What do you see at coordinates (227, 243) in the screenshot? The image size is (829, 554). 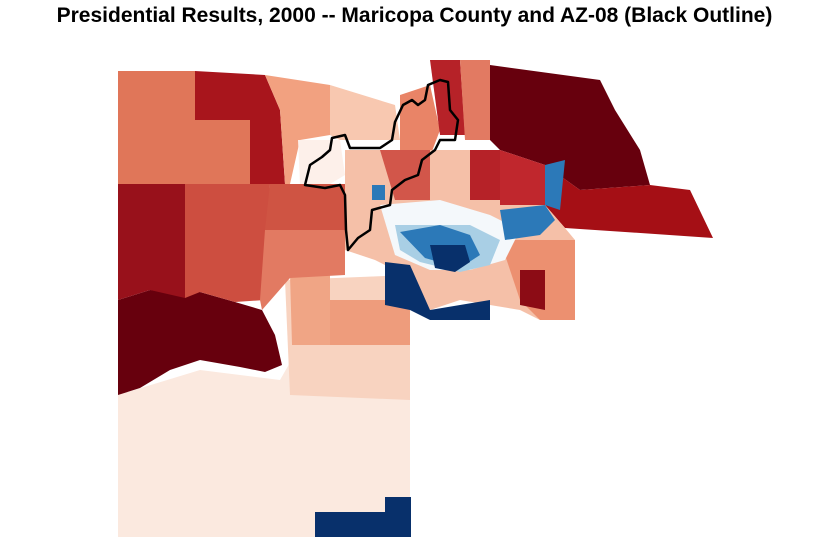 I see `precinct-west-medred` at bounding box center [227, 243].